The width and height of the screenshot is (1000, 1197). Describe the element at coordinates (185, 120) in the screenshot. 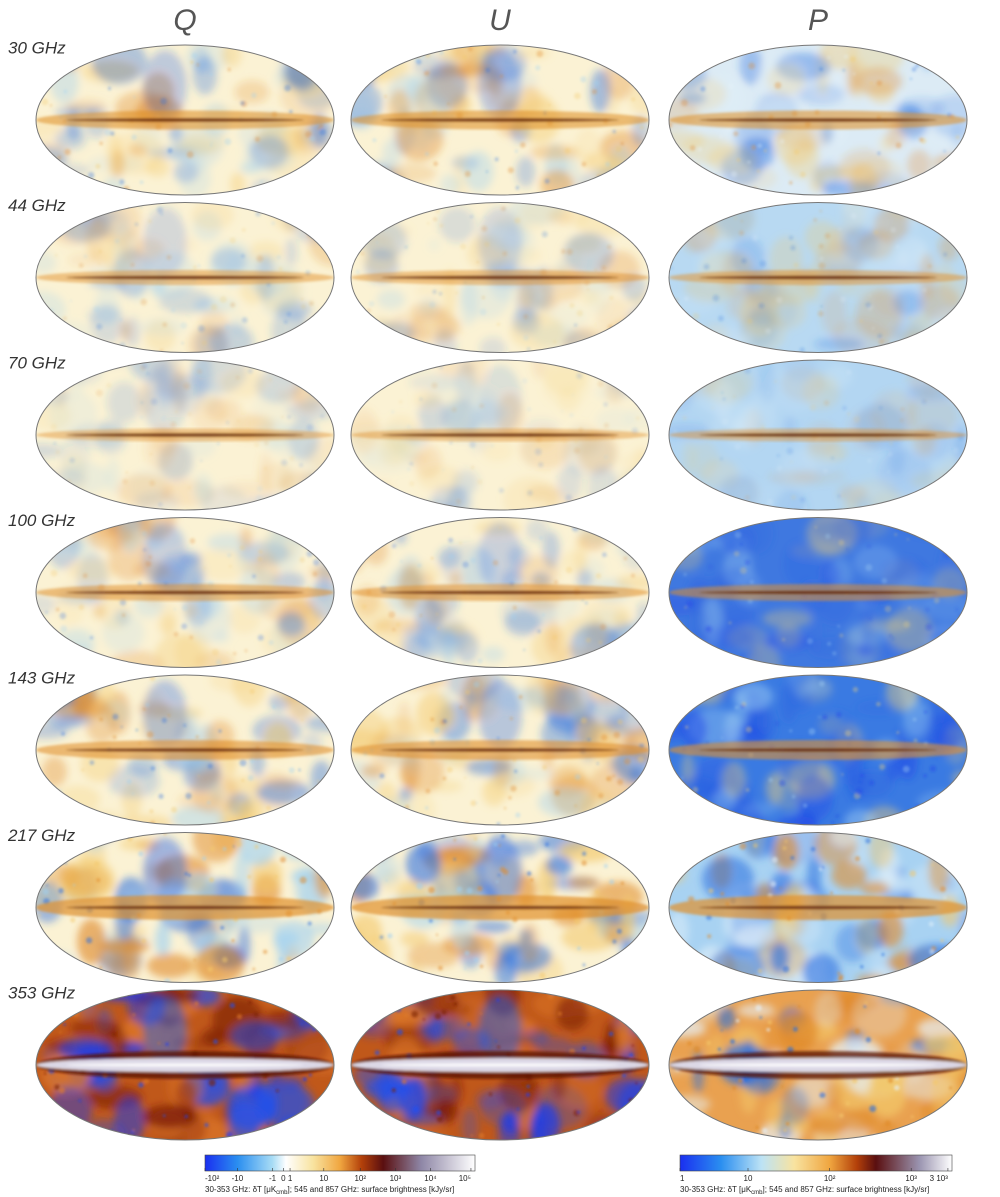

I see `plane-line` at that location.